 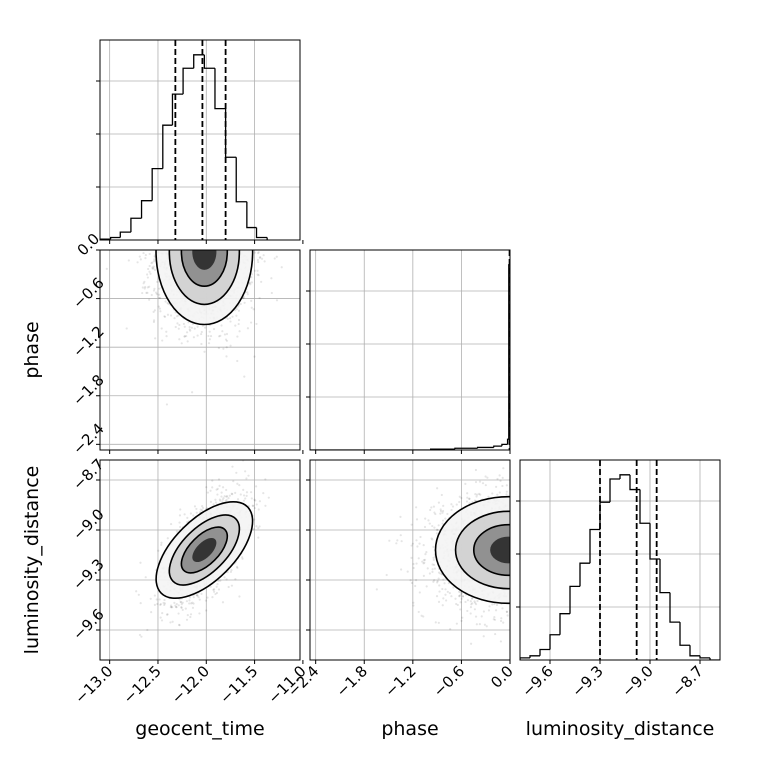 What do you see at coordinates (409, 729) in the screenshot?
I see `x-axis-label: phase` at bounding box center [409, 729].